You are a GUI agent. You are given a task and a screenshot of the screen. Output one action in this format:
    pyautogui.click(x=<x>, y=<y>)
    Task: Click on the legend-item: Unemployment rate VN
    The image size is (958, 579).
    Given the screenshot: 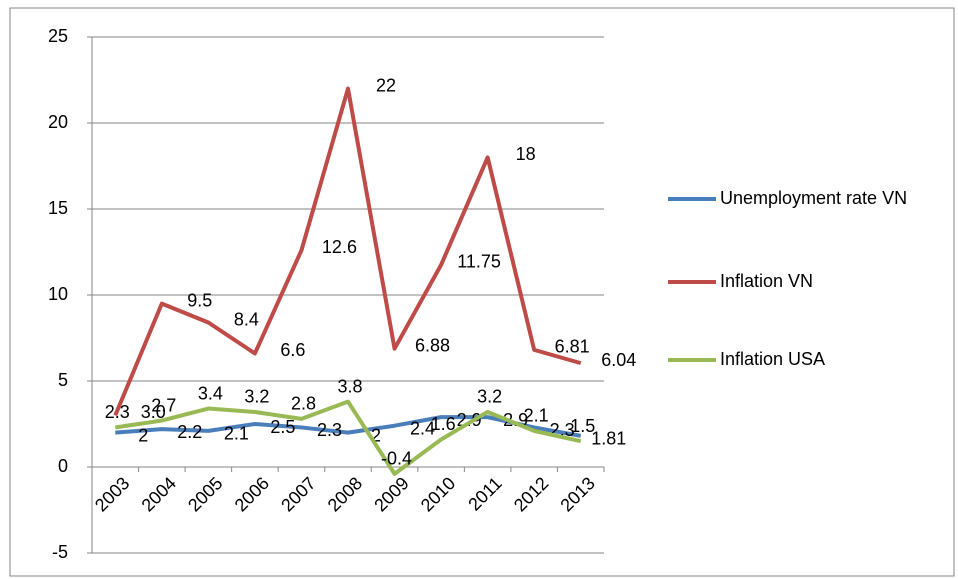 What is the action you would take?
    pyautogui.click(x=787, y=198)
    